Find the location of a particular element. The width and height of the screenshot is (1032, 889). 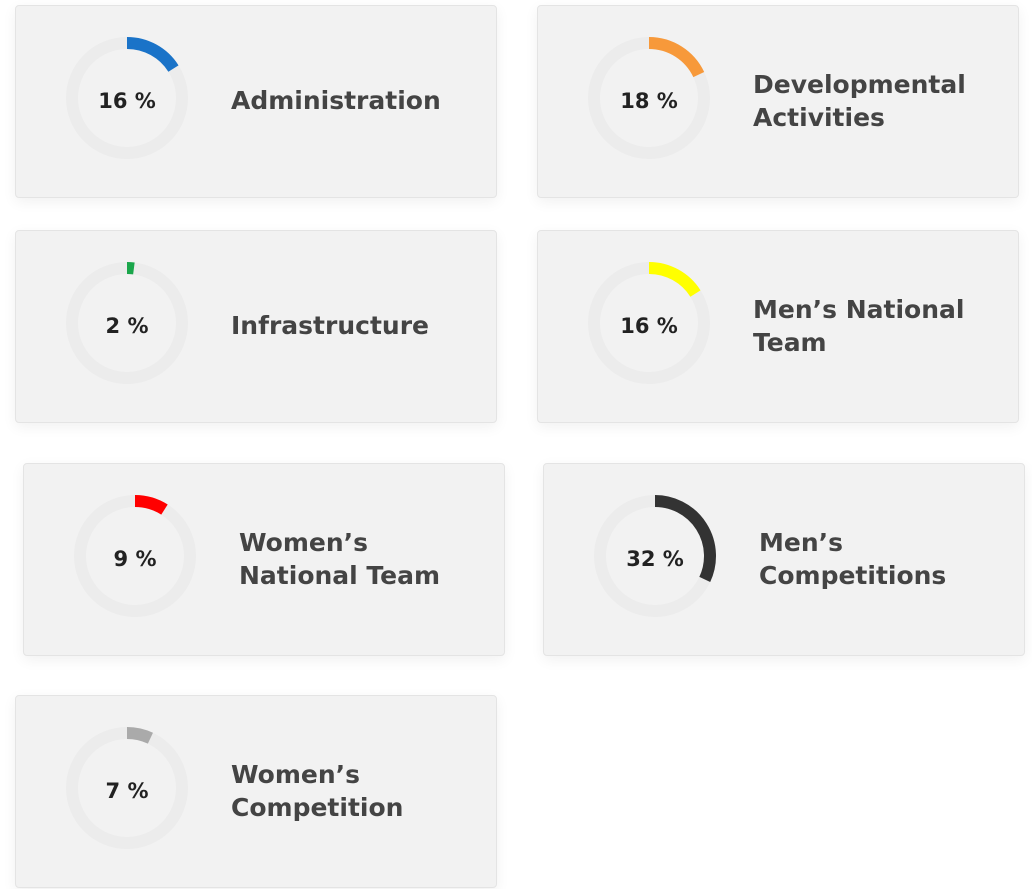

value-label: 9 % is located at coordinates (135, 559).